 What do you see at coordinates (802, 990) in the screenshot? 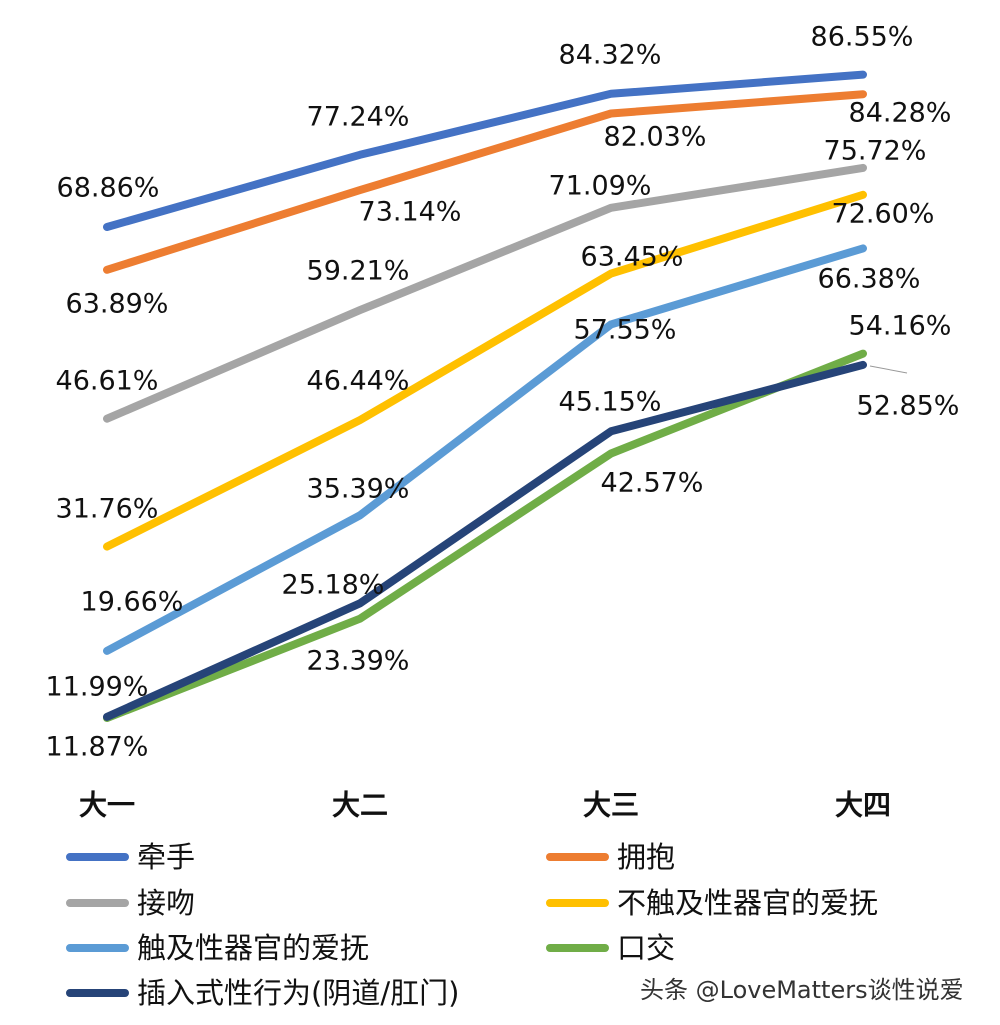
I see `watermark: 头条 @LoveMatters谈性说爱` at bounding box center [802, 990].